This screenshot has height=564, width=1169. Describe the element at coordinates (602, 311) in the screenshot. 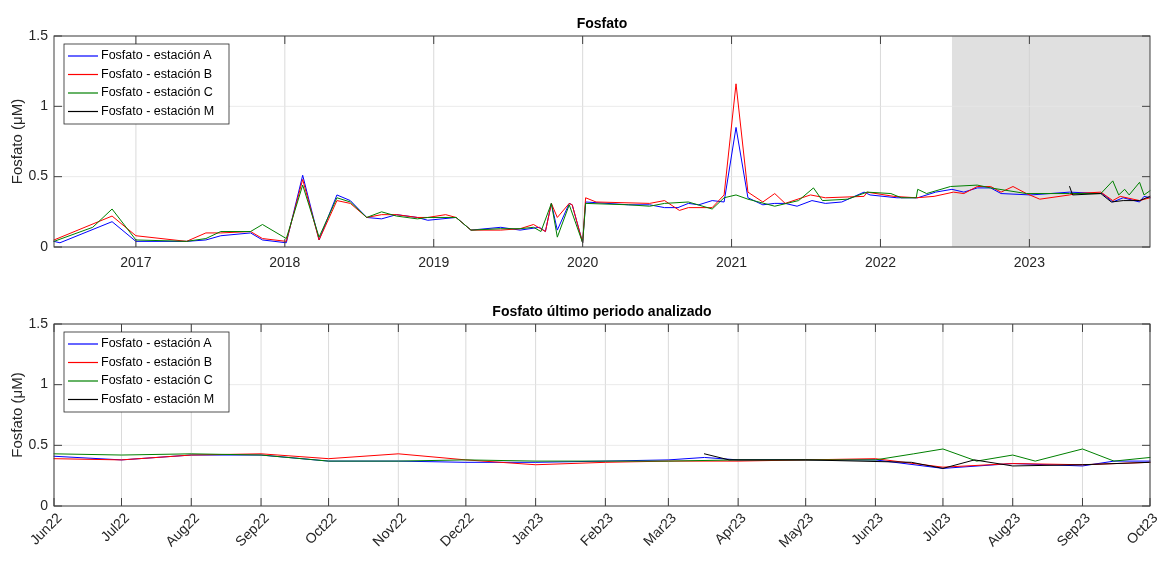

I see `chart-title: Fosfato último periodo analizado` at that location.